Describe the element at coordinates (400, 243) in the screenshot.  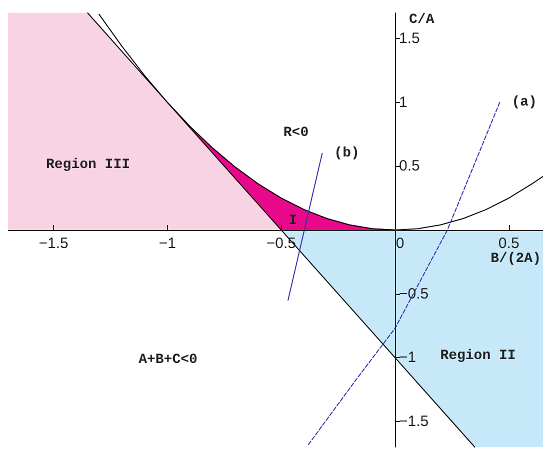
I see `x-tick-label: 0` at that location.